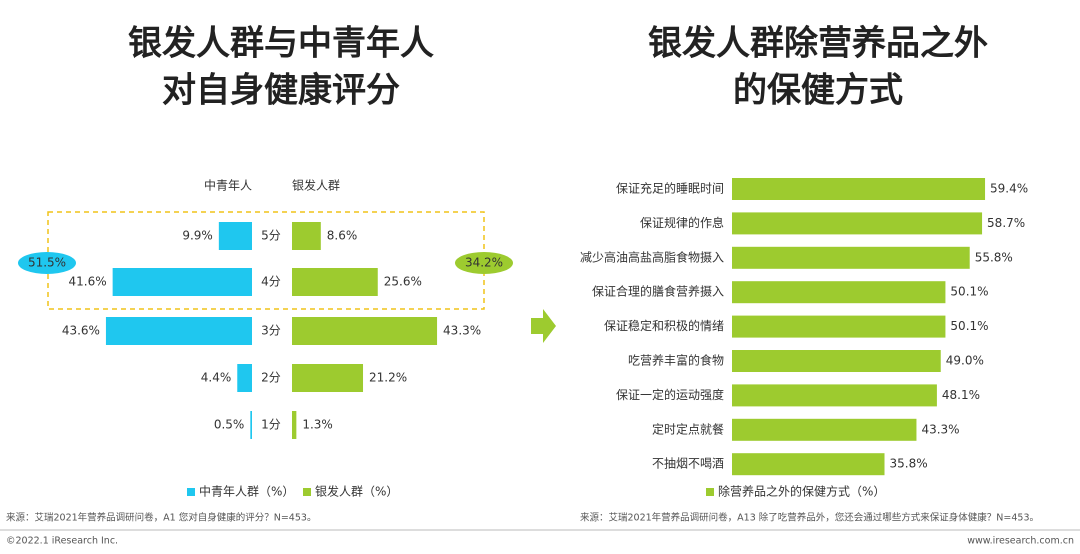 The image size is (1080, 554). Describe the element at coordinates (271, 331) in the screenshot. I see `category-label: 3分` at that location.